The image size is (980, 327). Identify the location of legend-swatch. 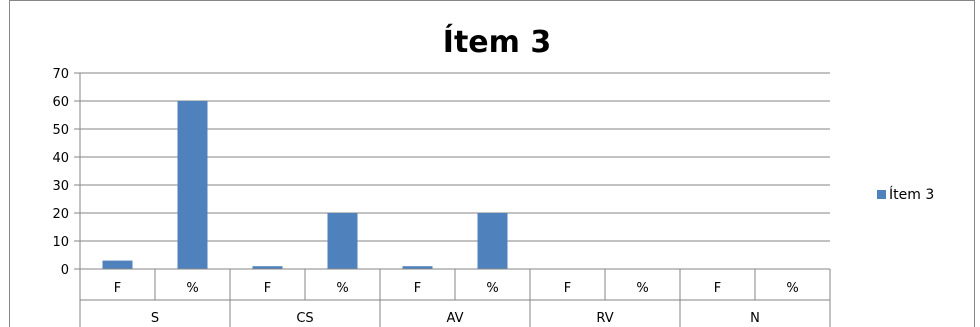
(881, 194).